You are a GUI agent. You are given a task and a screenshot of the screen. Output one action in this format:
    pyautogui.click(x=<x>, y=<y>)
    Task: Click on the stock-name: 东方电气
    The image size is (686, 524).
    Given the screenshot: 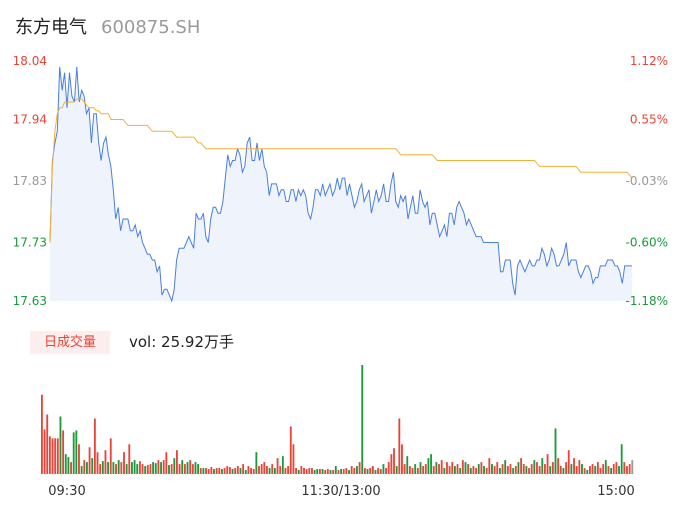 What is the action you would take?
    pyautogui.click(x=51, y=27)
    